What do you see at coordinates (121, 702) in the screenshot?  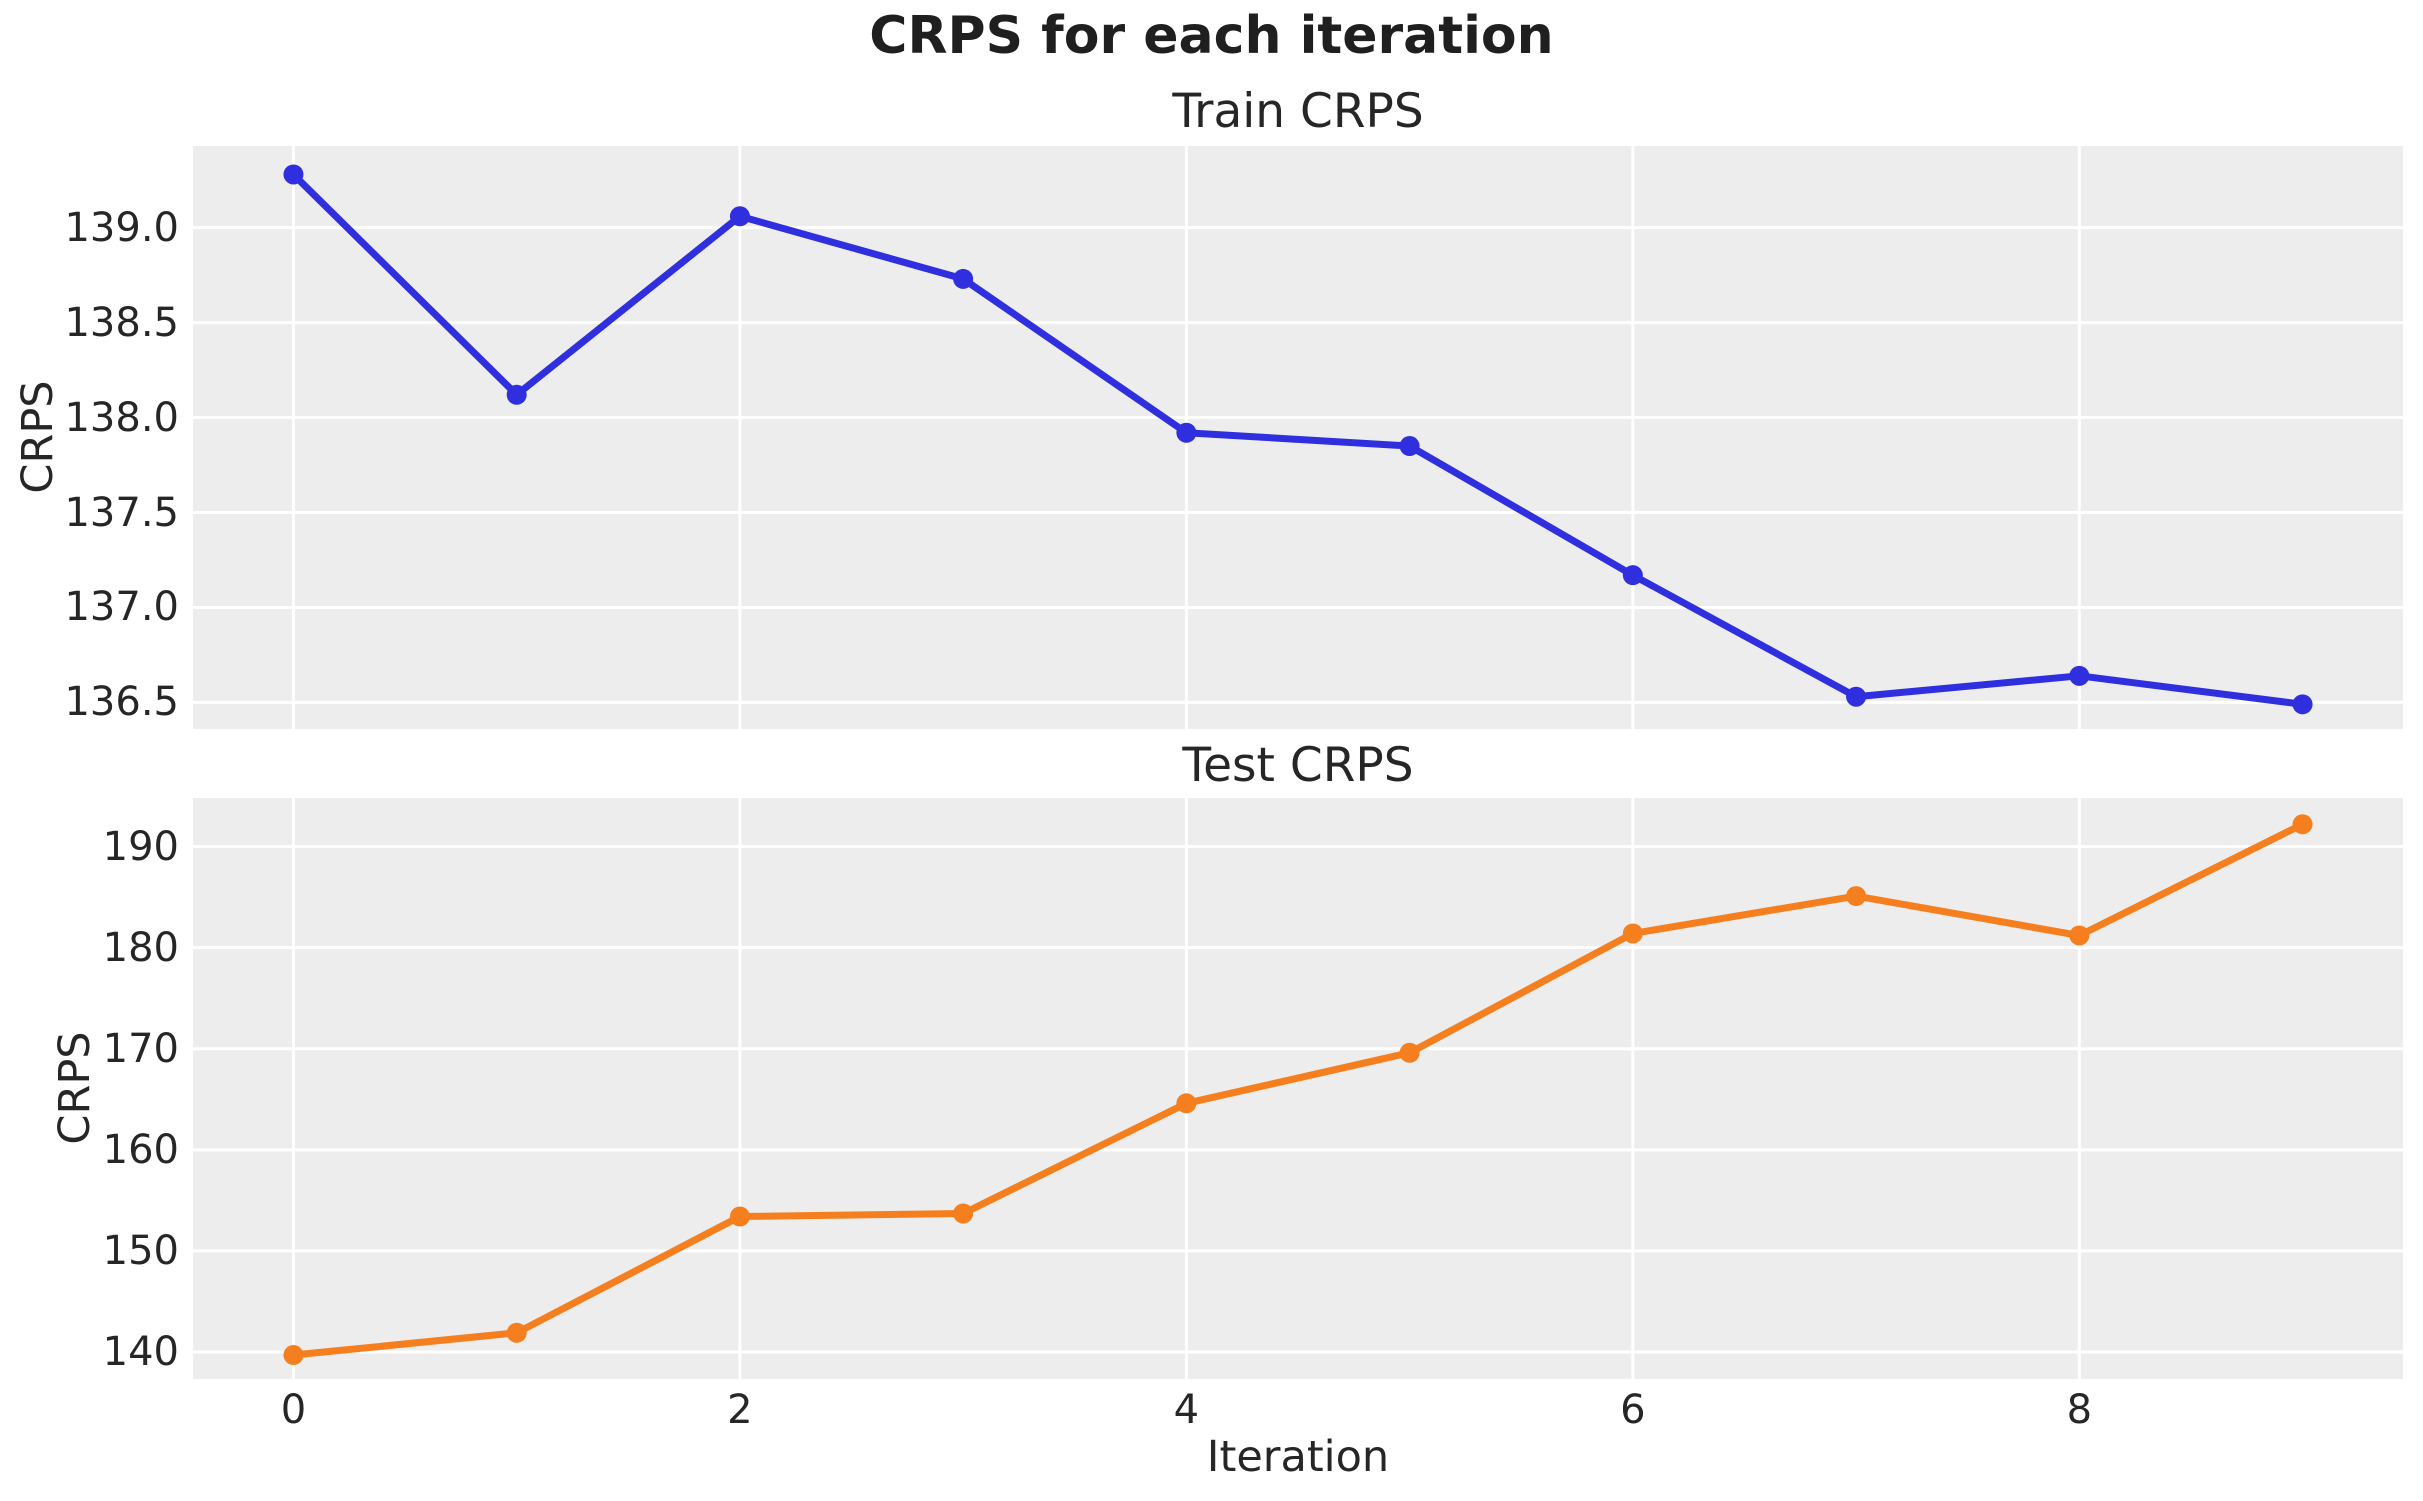 I see `y-tick-label: 136.5` at bounding box center [121, 702].